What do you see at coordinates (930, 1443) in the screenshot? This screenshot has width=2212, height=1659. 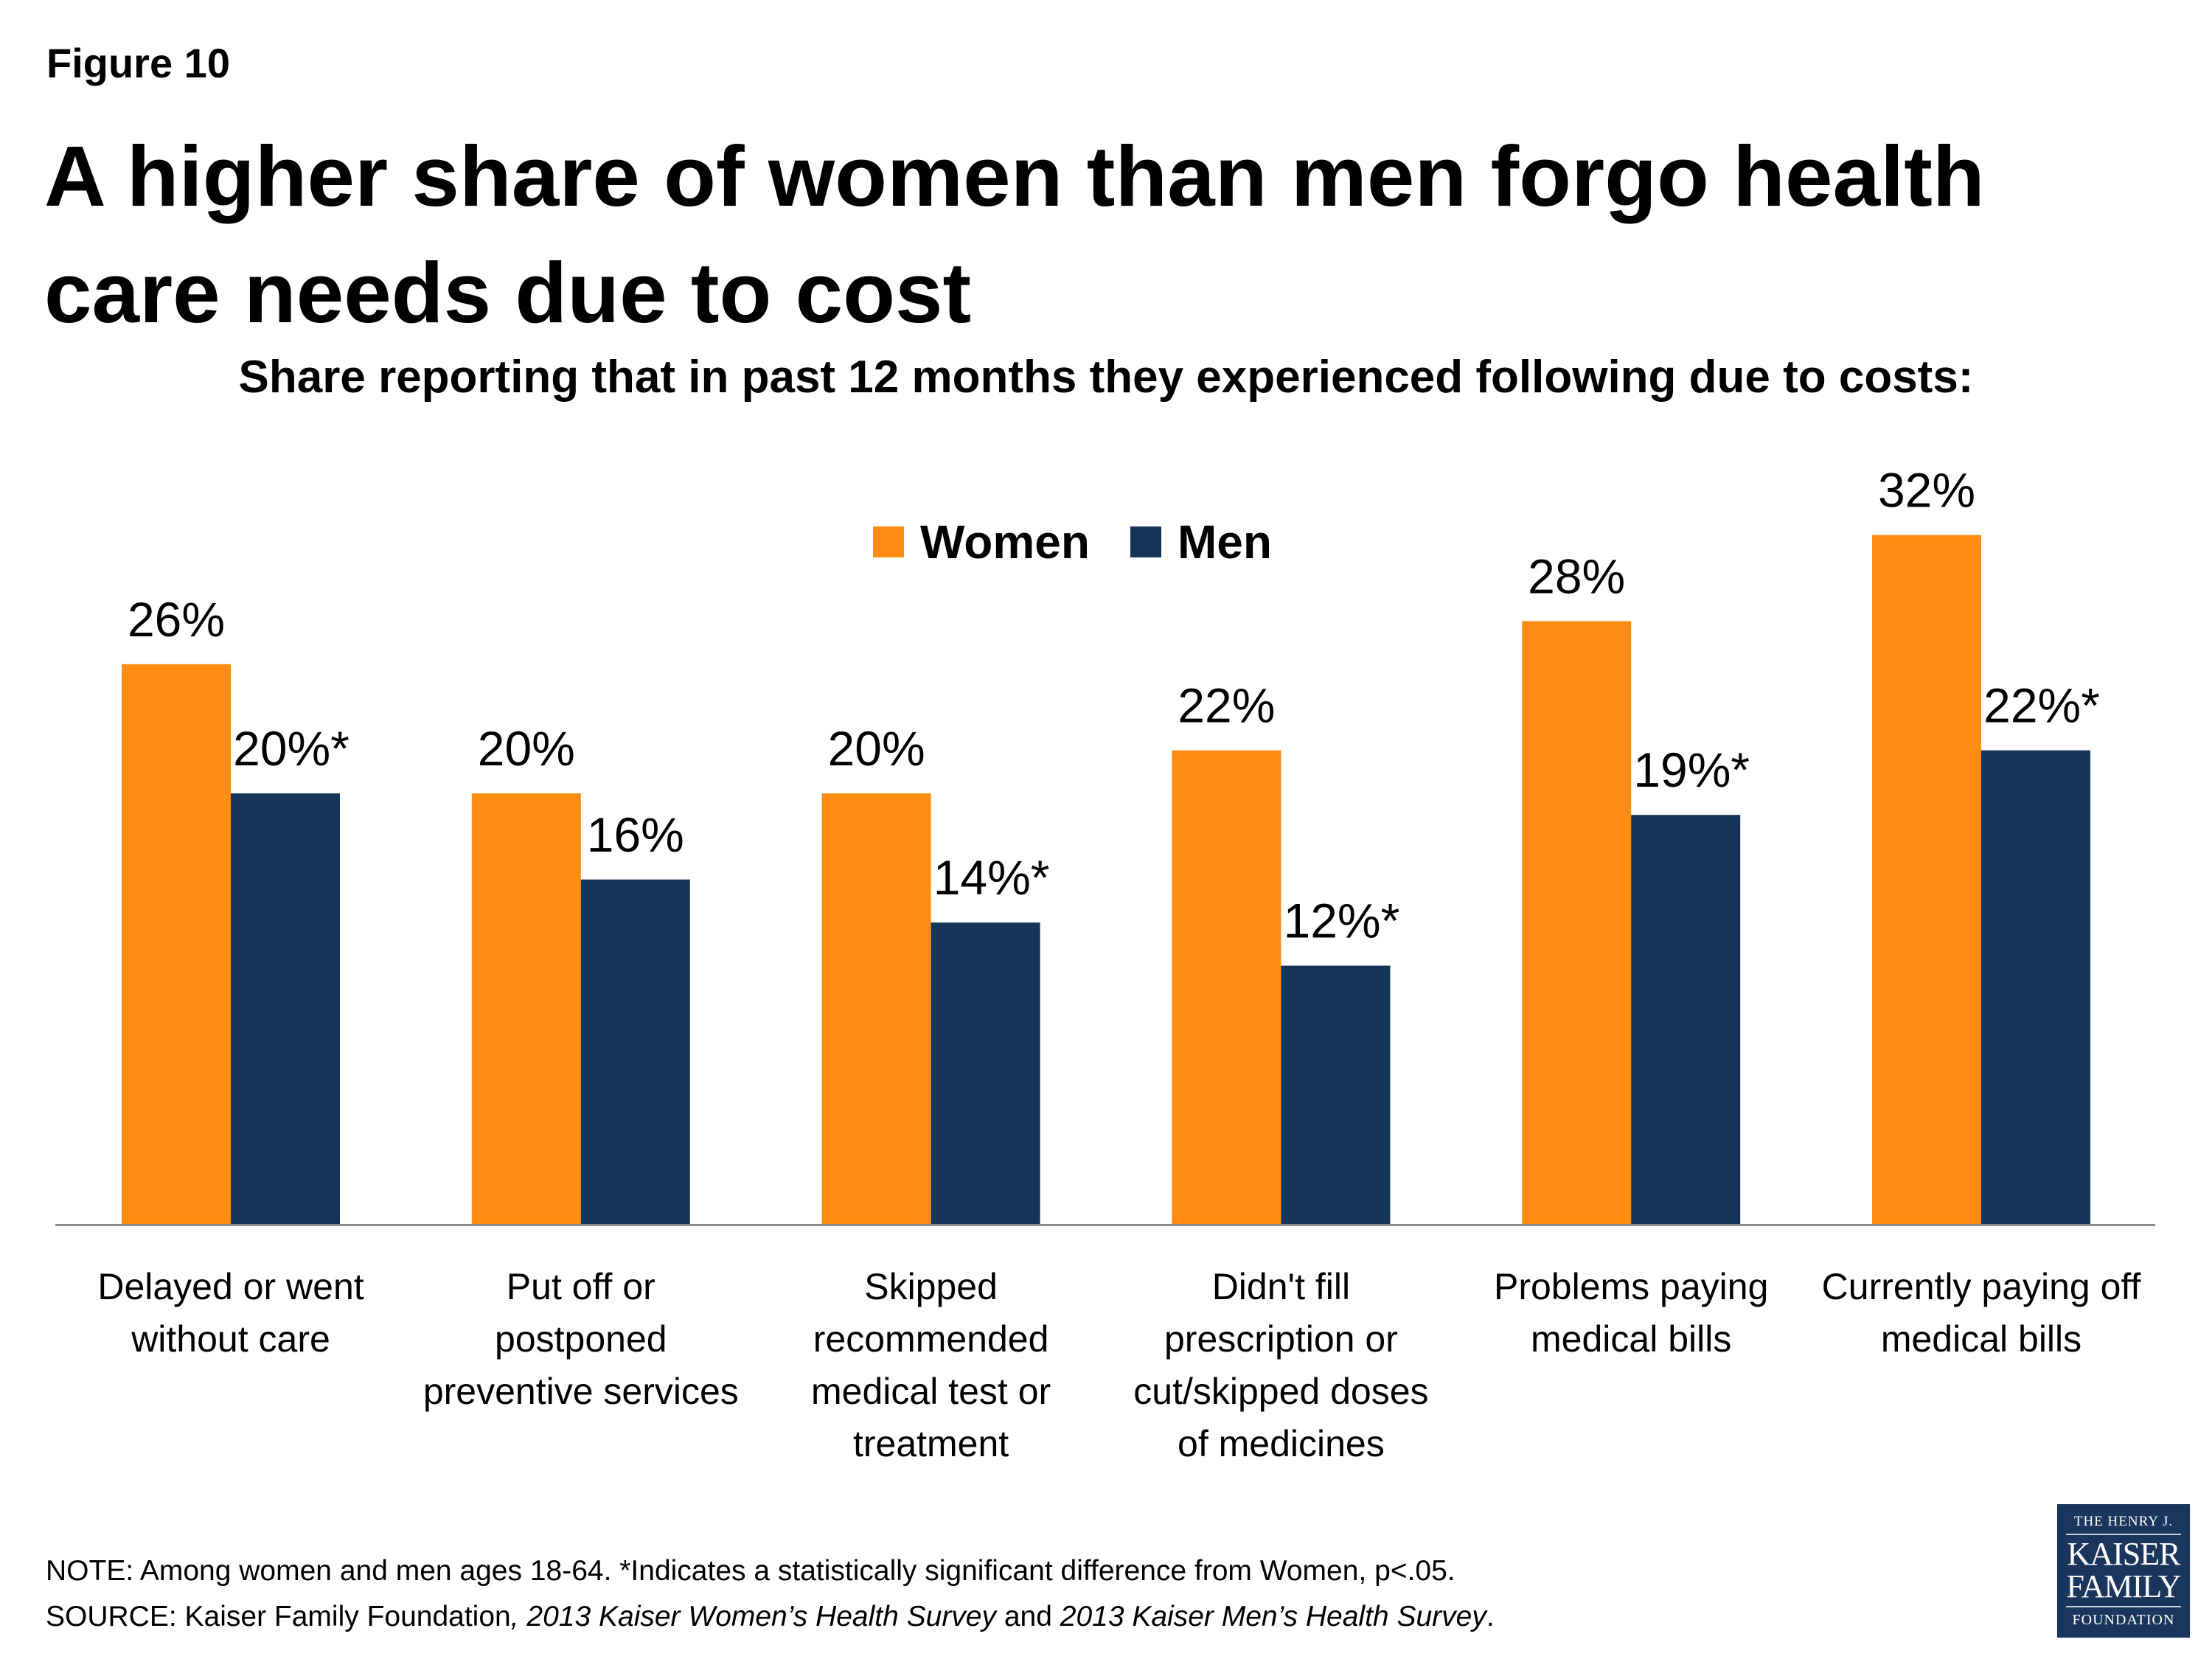 I see `category-label-line: treatment` at bounding box center [930, 1443].